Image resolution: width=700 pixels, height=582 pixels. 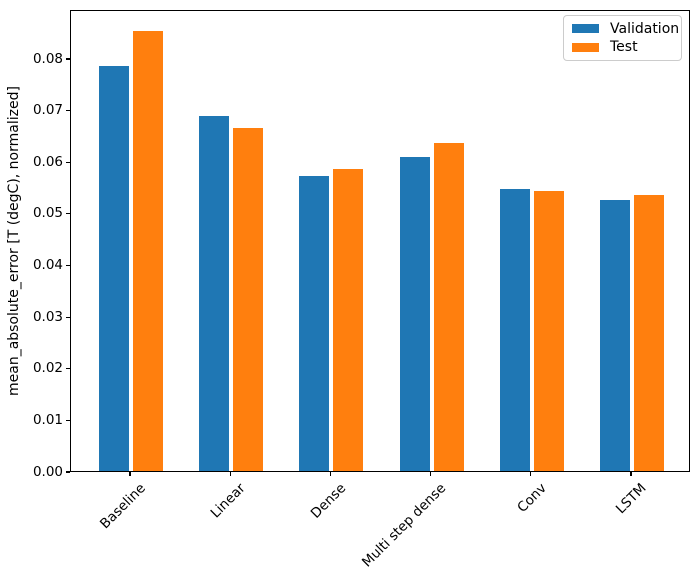 What do you see at coordinates (328, 501) in the screenshot?
I see `x-tick-label-dense: Dense` at bounding box center [328, 501].